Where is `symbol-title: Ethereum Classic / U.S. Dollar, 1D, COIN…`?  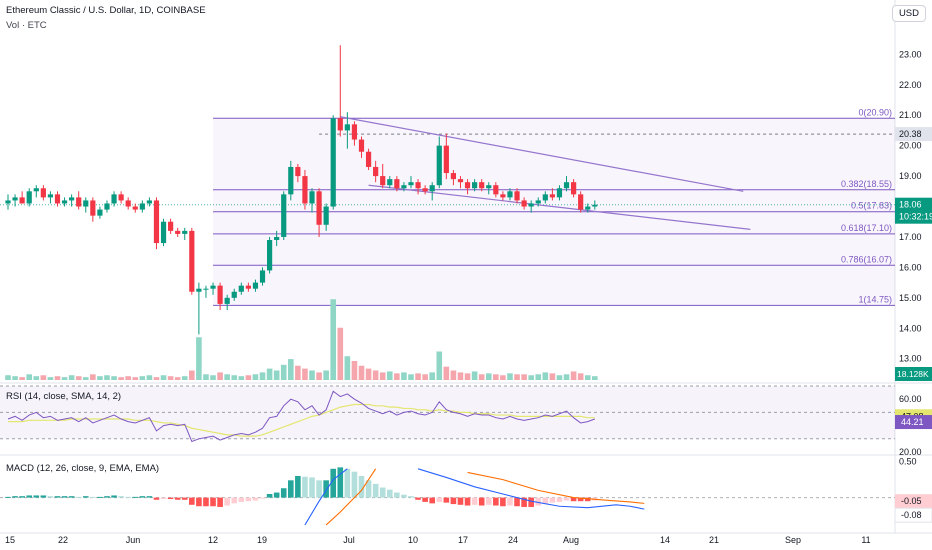
symbol-title: Ethereum Classic / U.S. Dollar, 1D, COIN… is located at coordinates (106, 10).